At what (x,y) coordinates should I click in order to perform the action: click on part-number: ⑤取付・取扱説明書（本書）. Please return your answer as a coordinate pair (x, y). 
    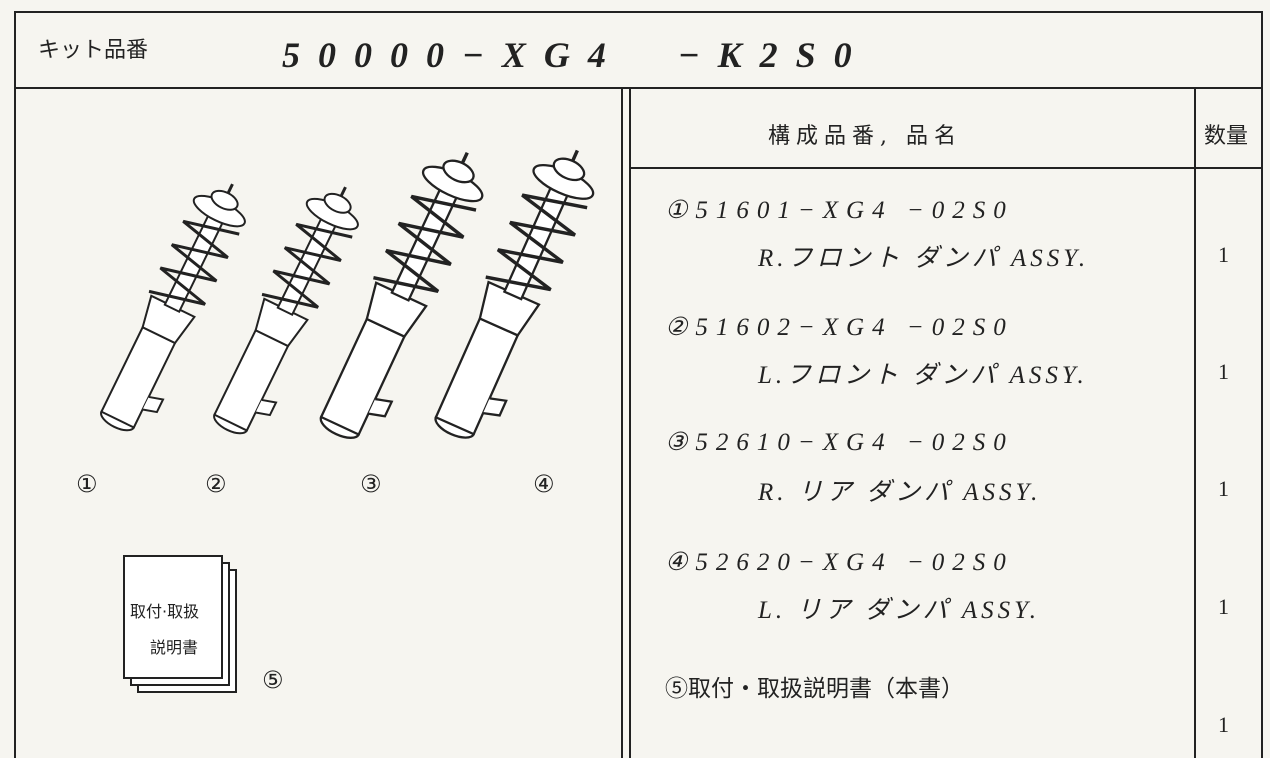
    Looking at the image, I should click on (814, 689).